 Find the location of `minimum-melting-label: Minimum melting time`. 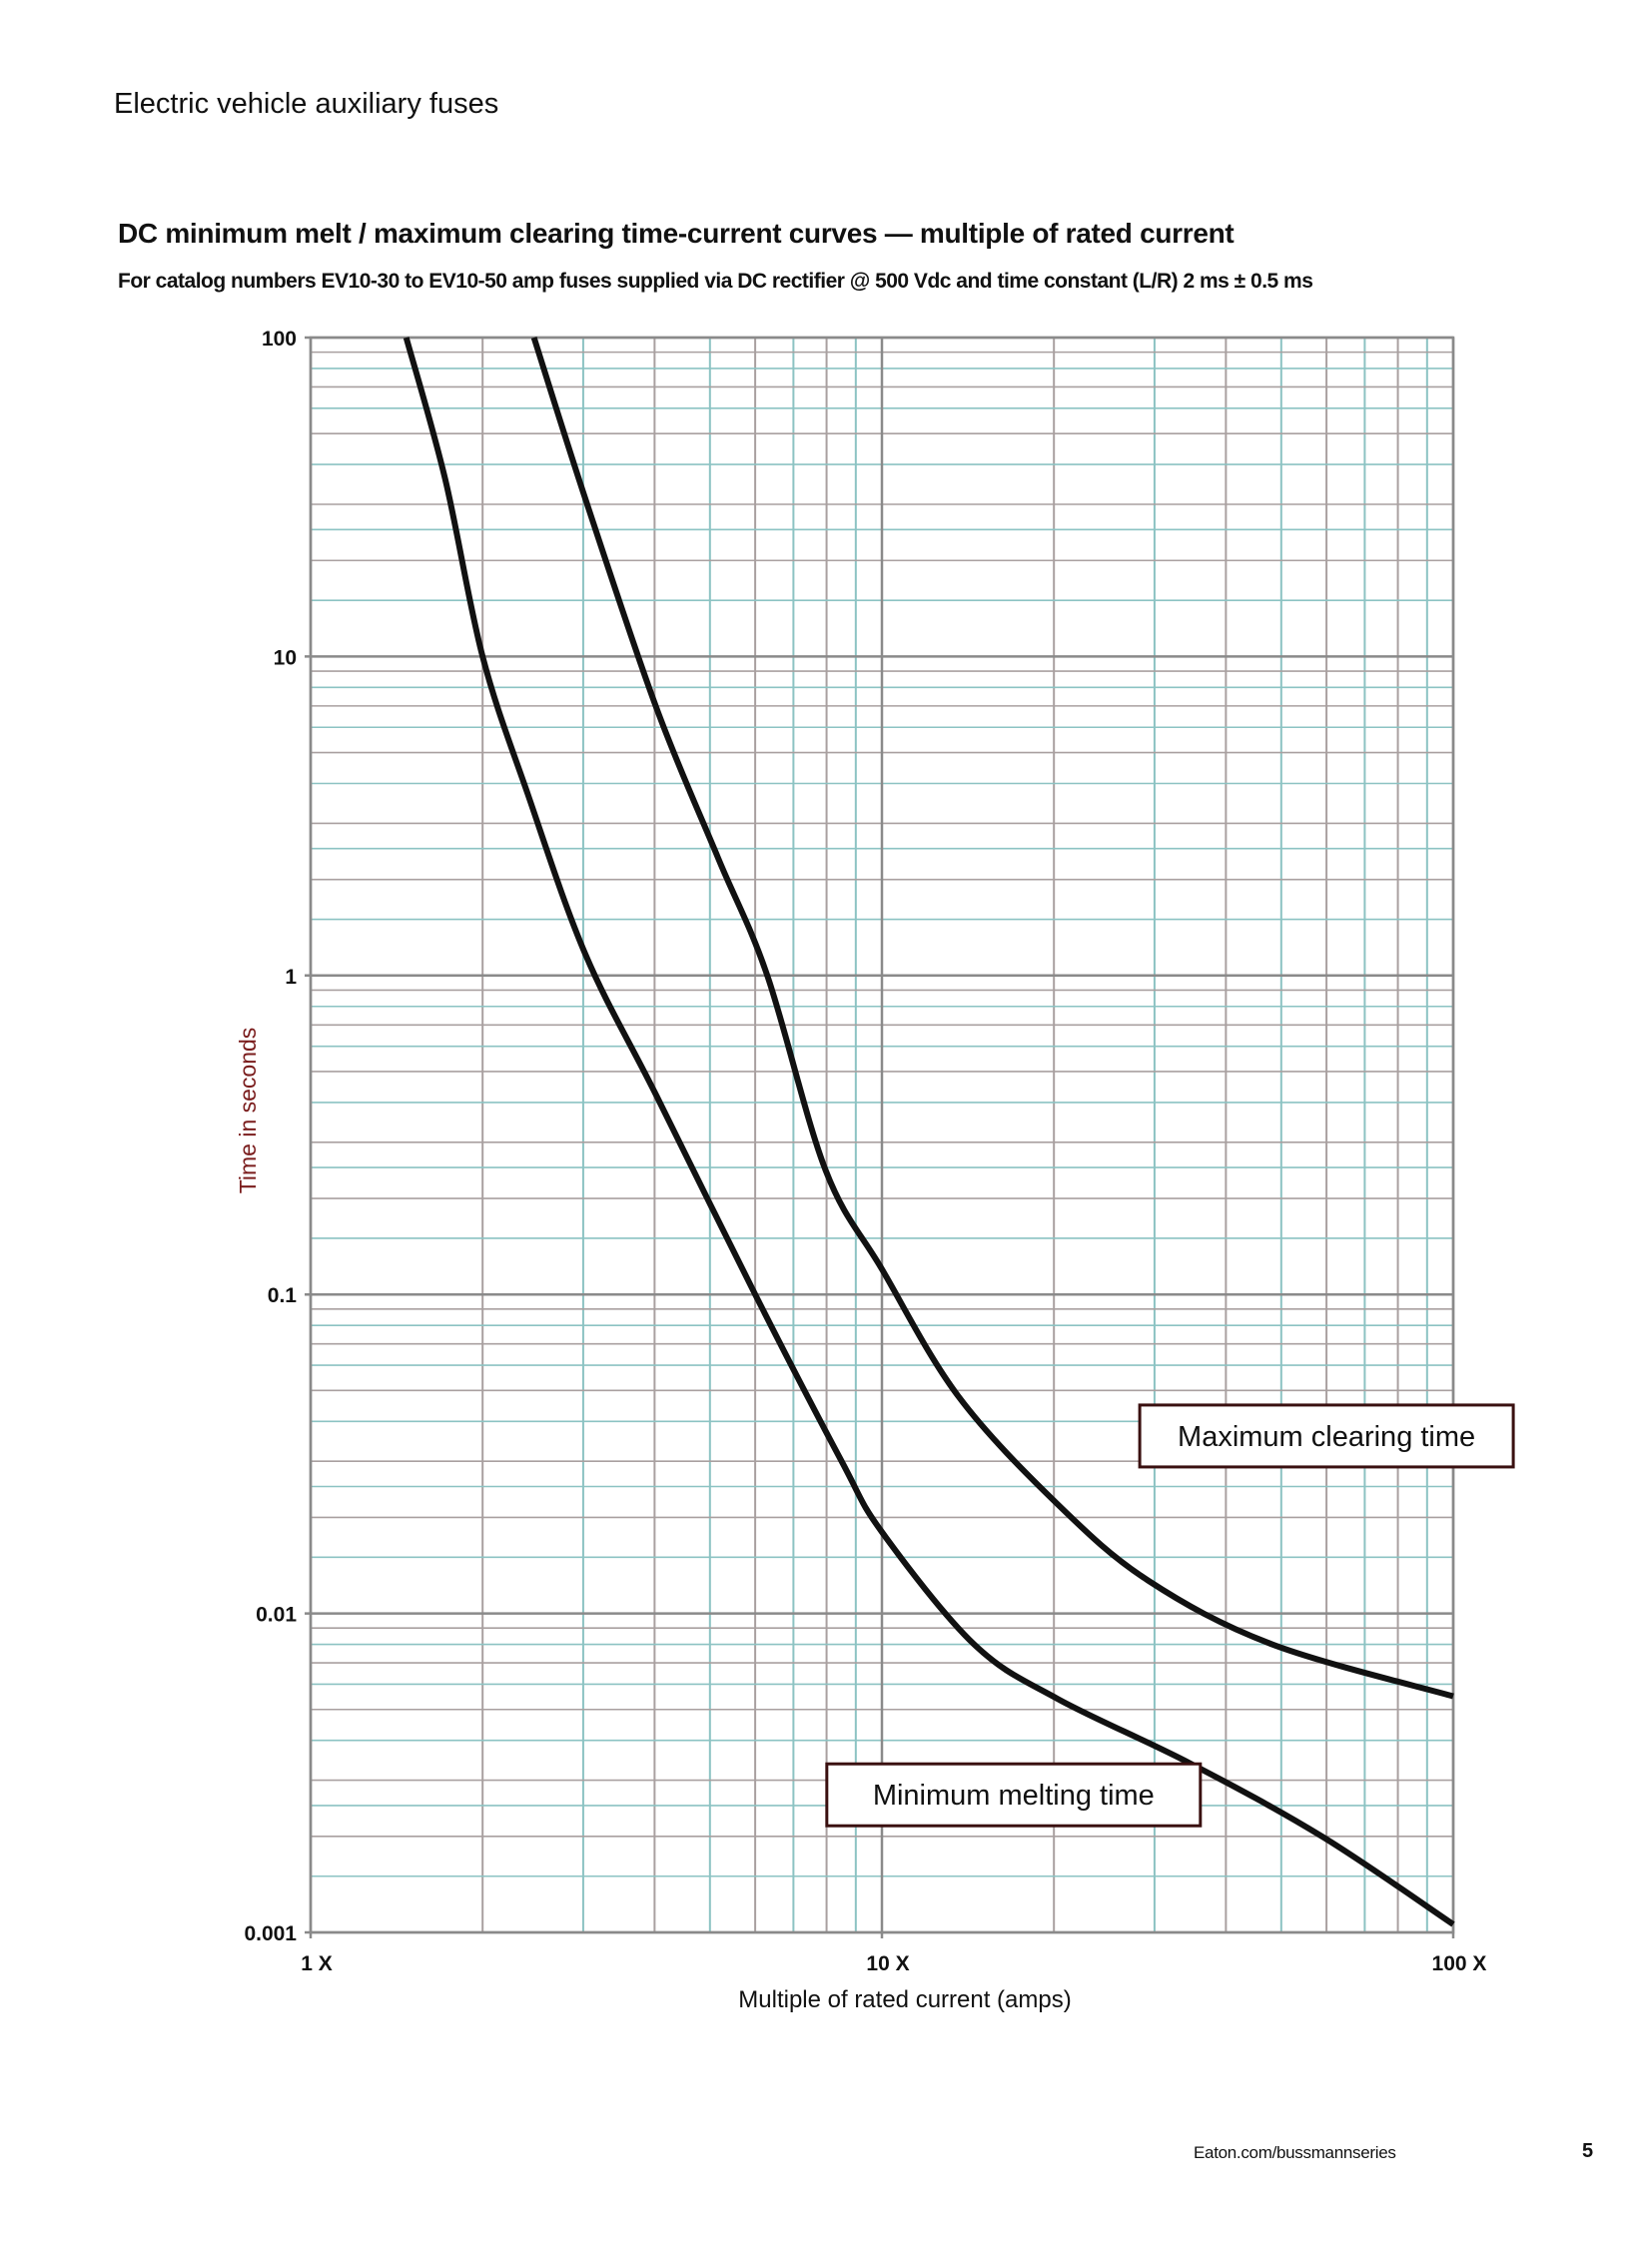

minimum-melting-label: Minimum melting time is located at coordinates (1014, 1795).